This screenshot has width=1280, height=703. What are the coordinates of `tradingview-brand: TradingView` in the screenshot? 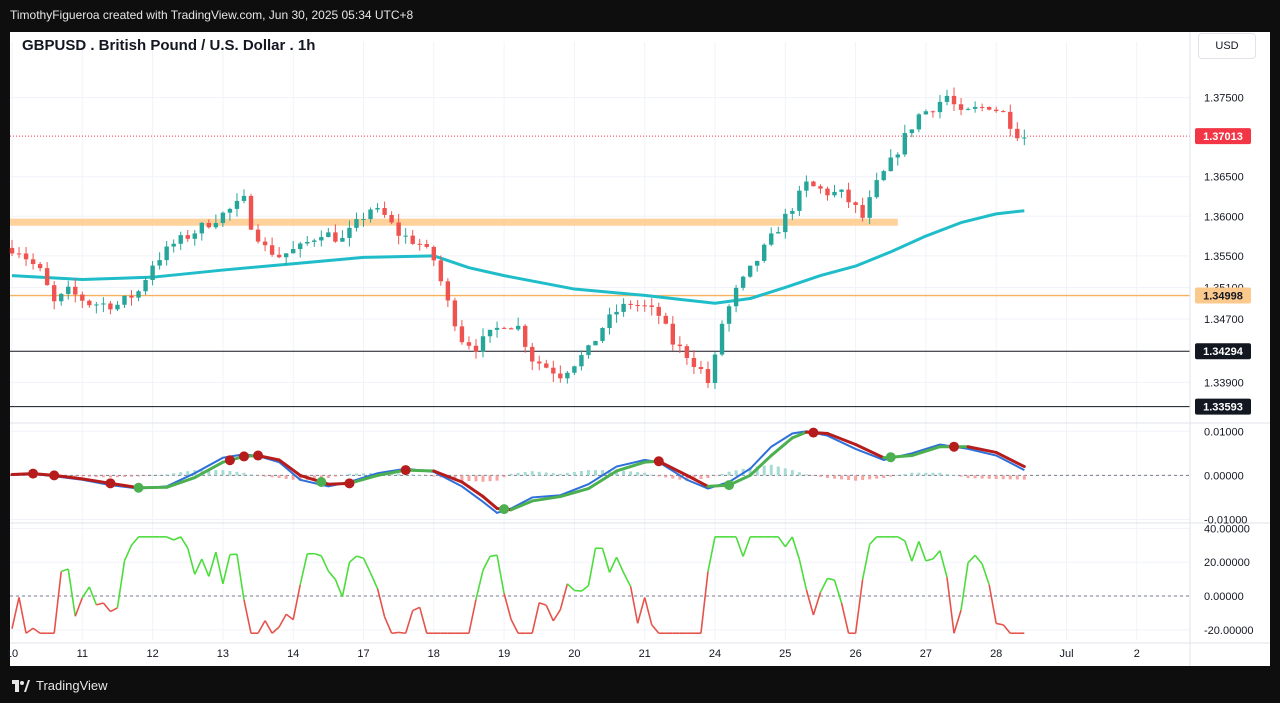 It's located at (60, 685).